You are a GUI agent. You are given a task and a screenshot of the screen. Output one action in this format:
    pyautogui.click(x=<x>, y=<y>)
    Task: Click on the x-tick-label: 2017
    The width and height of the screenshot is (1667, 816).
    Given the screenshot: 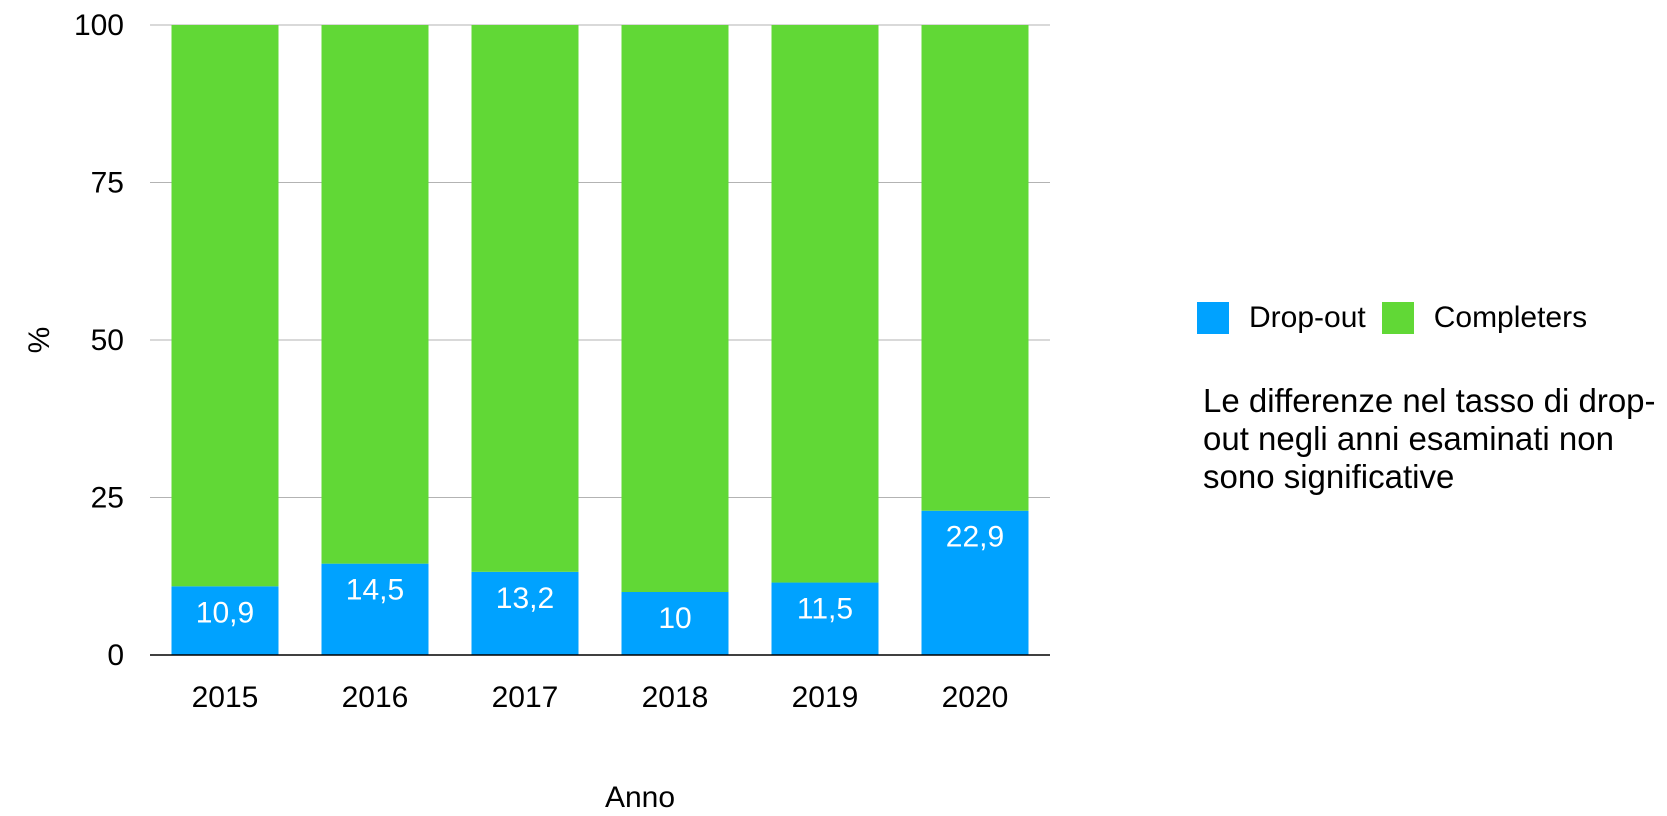 What is the action you would take?
    pyautogui.click(x=525, y=697)
    